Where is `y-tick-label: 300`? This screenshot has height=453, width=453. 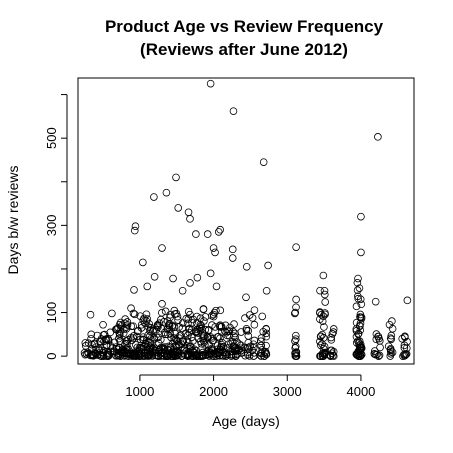 y-tick-label: 300 is located at coordinates (51, 226).